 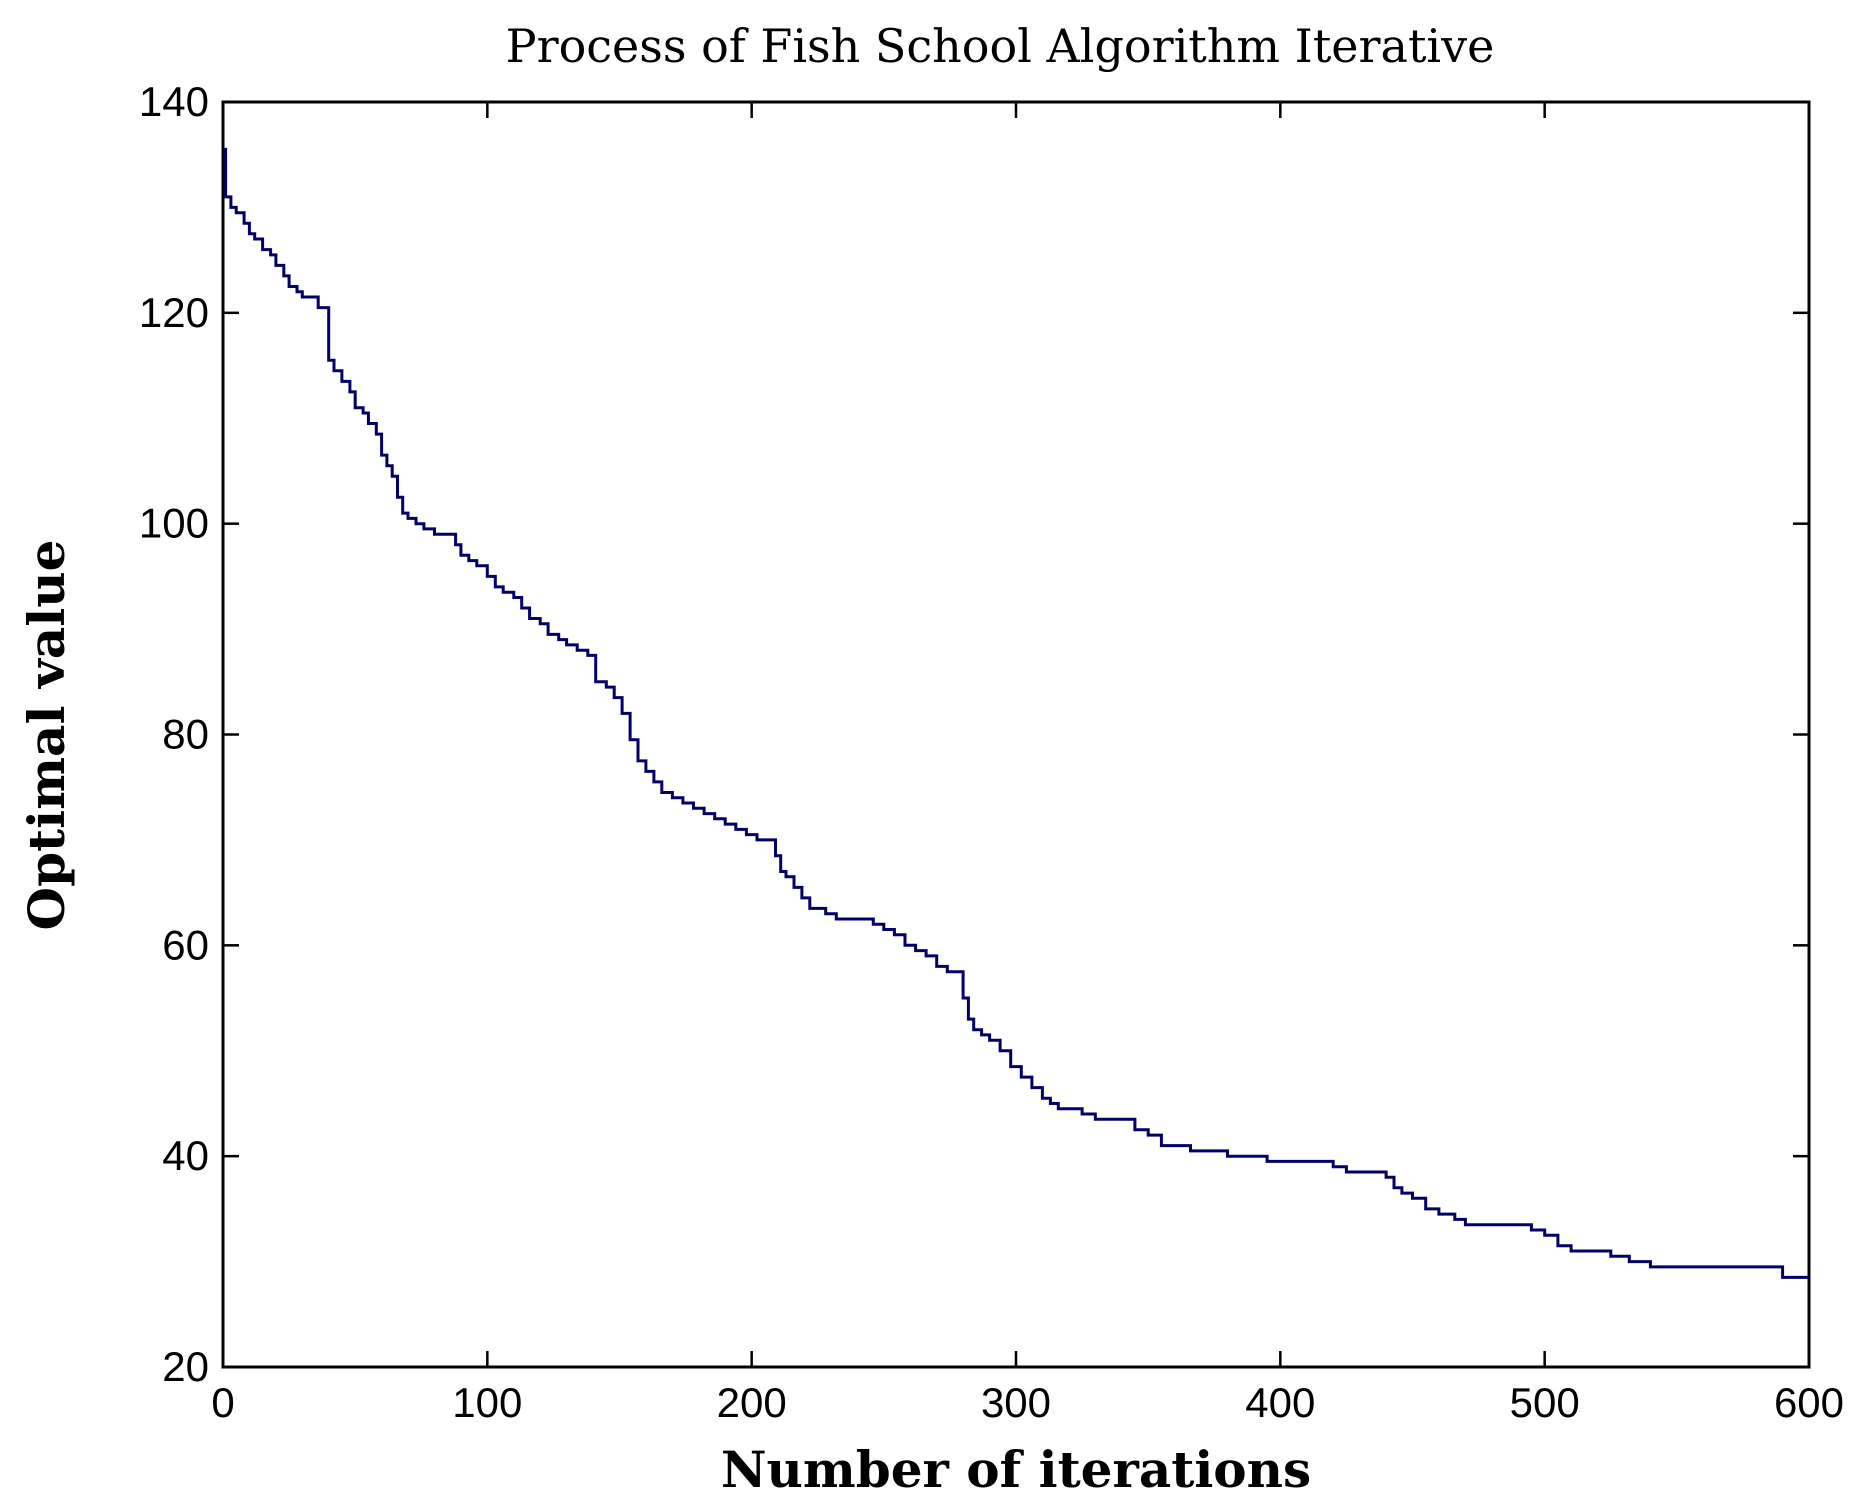 What do you see at coordinates (185, 1155) in the screenshot?
I see `y-tick-label: 40` at bounding box center [185, 1155].